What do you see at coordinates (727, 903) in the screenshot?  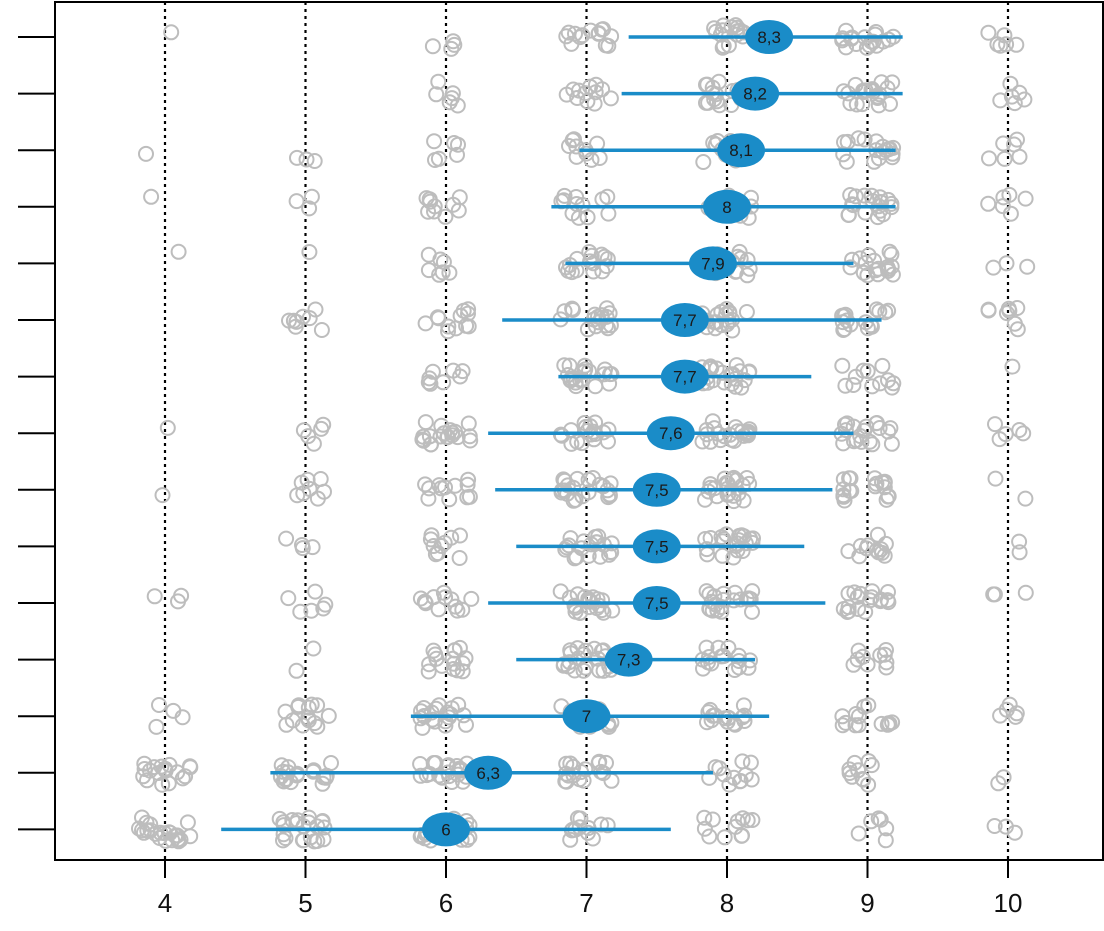 I see `x-tick-label: 8` at bounding box center [727, 903].